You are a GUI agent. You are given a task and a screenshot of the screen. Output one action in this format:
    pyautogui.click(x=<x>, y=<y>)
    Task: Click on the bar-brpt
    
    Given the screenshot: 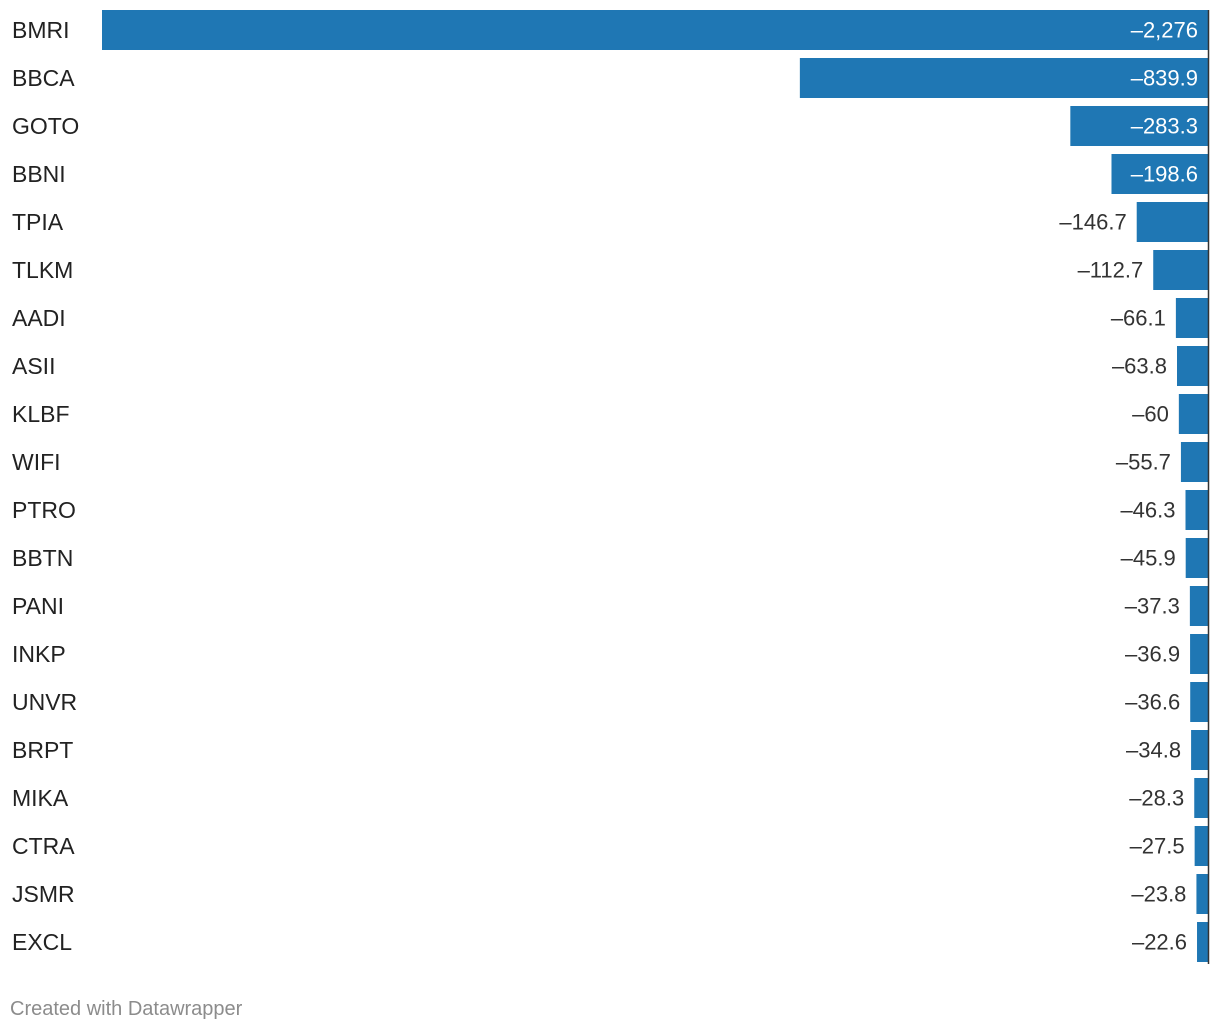 What is the action you would take?
    pyautogui.click(x=1199, y=750)
    